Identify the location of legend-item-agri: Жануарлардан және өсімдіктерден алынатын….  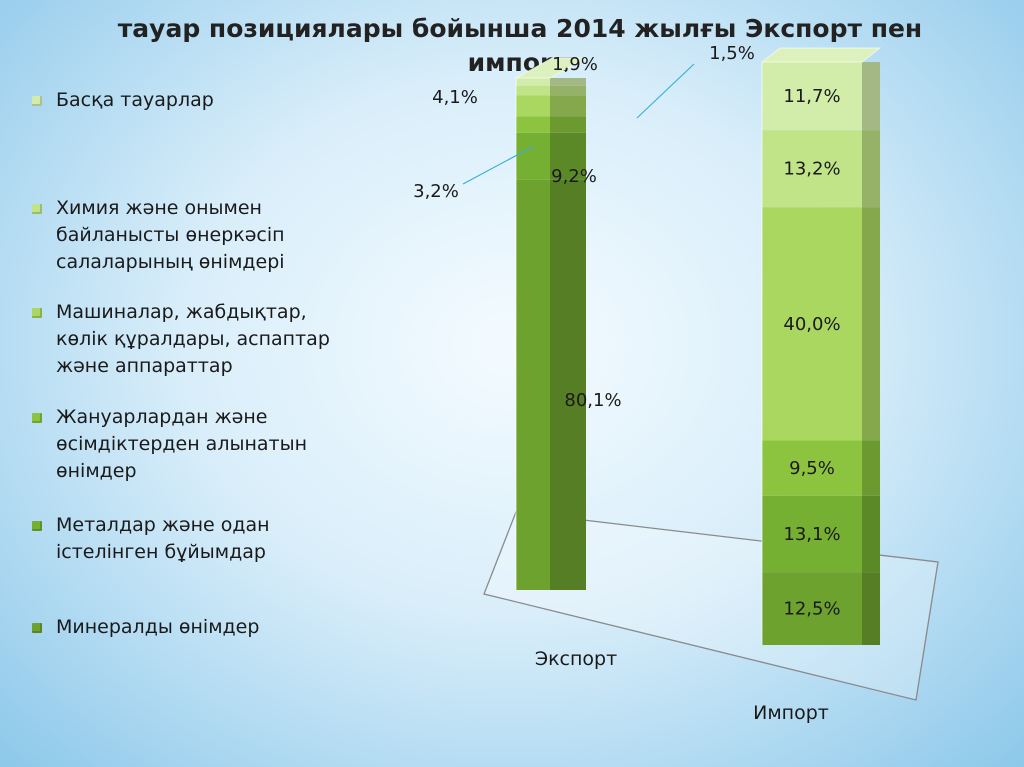
(195, 444).